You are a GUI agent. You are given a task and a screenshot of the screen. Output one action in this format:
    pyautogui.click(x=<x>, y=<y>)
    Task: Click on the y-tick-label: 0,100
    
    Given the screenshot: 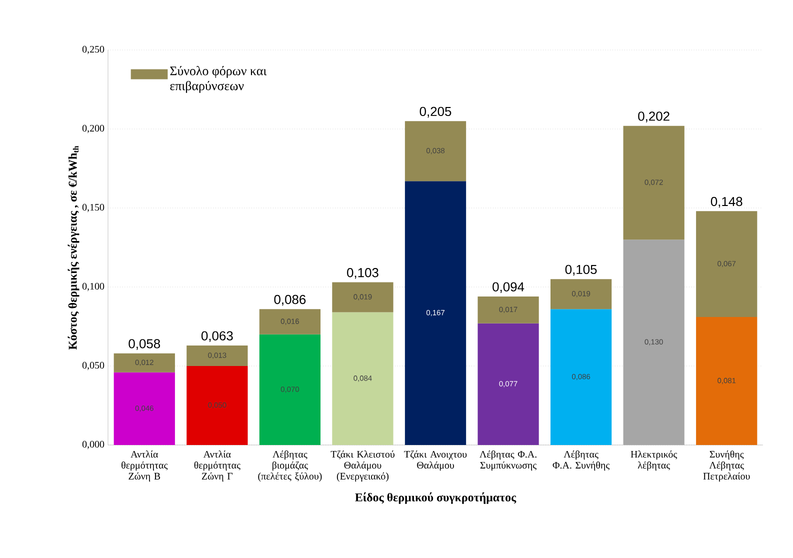 What is the action you would take?
    pyautogui.click(x=93, y=287)
    